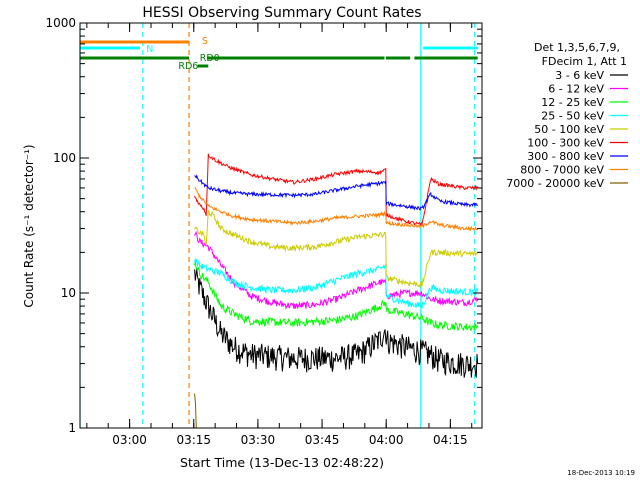  Describe the element at coordinates (210, 58) in the screenshot. I see `status-bar-label-rd0: RD0` at that location.